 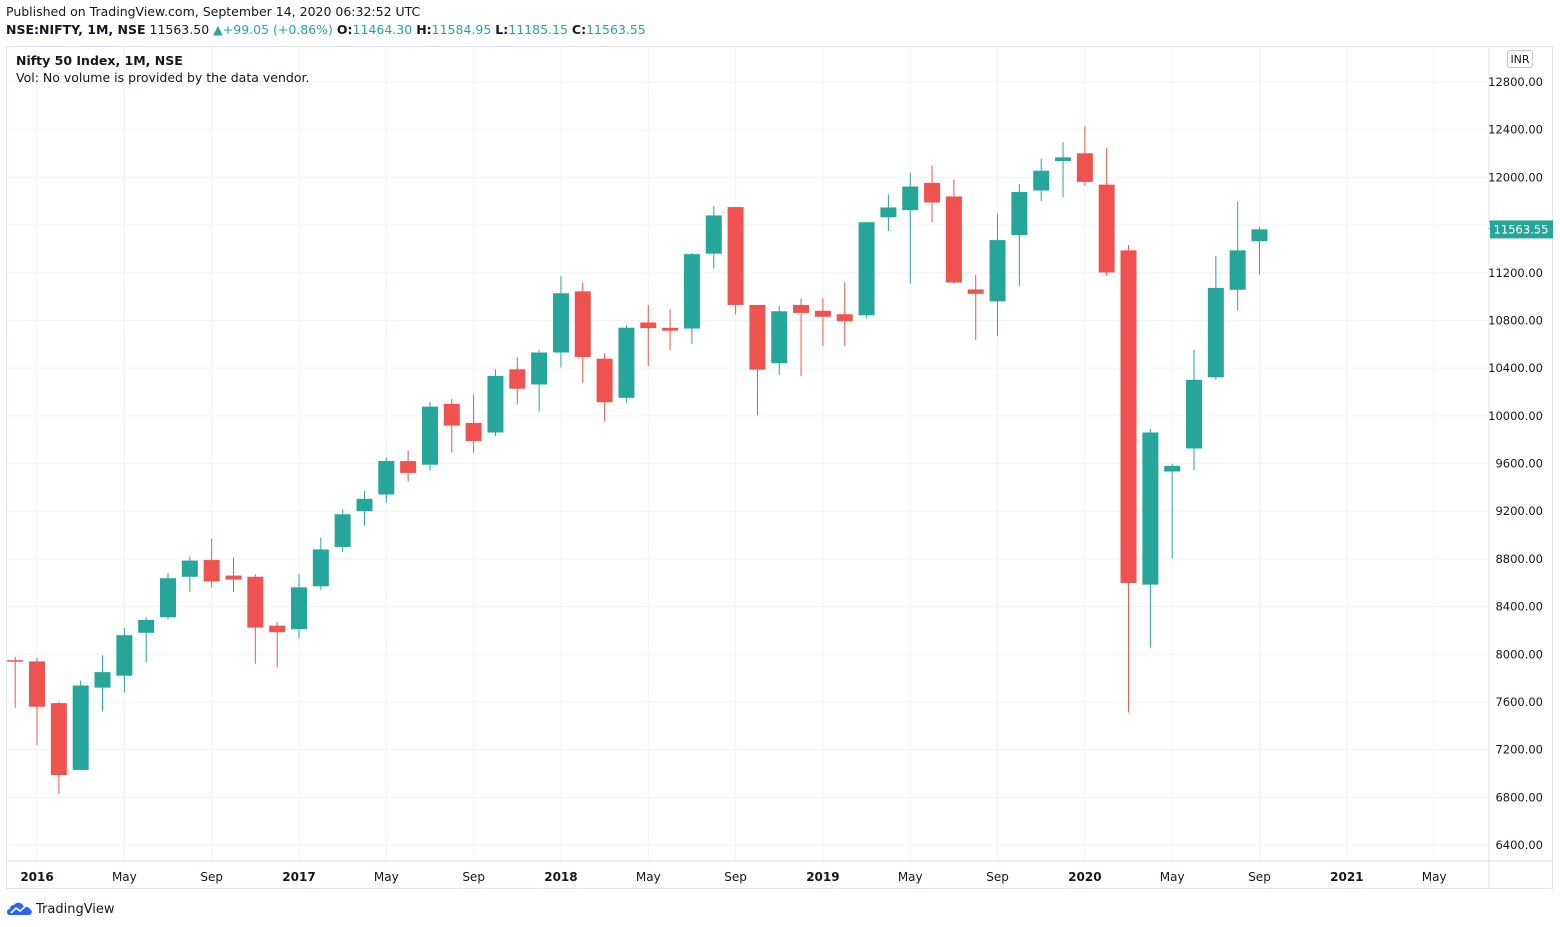 I want to click on last-price-label: 11563.55, so click(x=1521, y=229).